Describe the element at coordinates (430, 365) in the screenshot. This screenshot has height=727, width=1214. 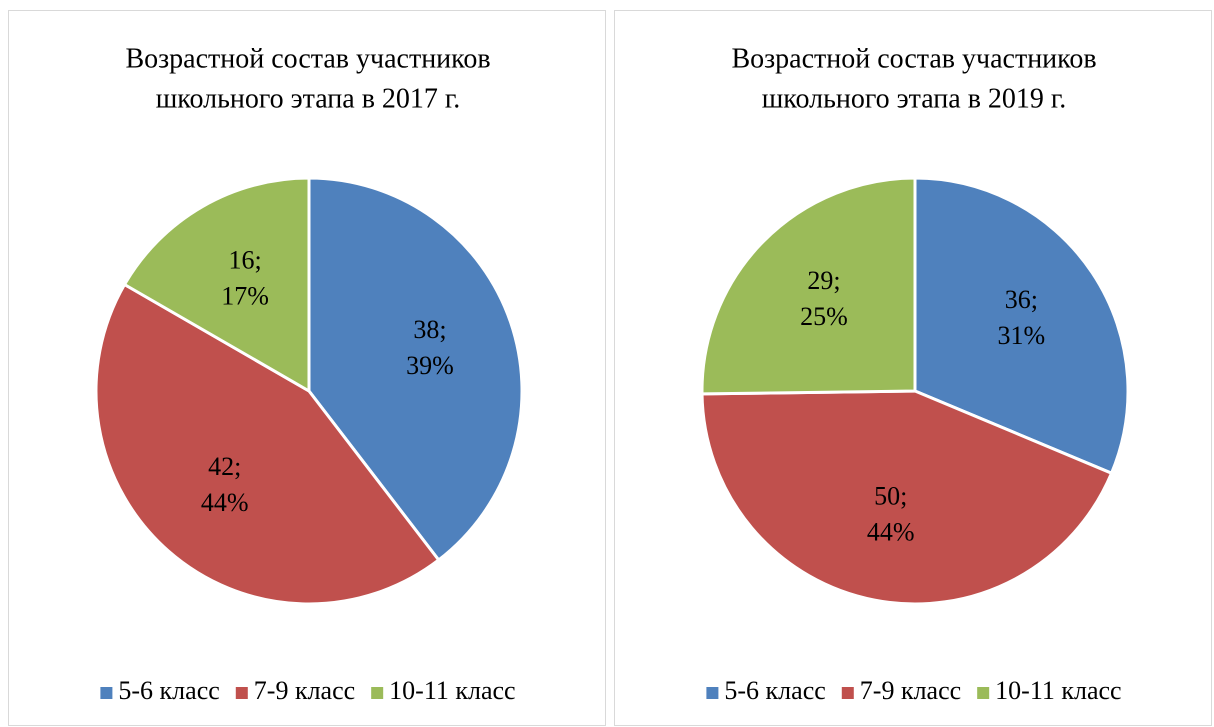
I see `data-label: 39%` at that location.